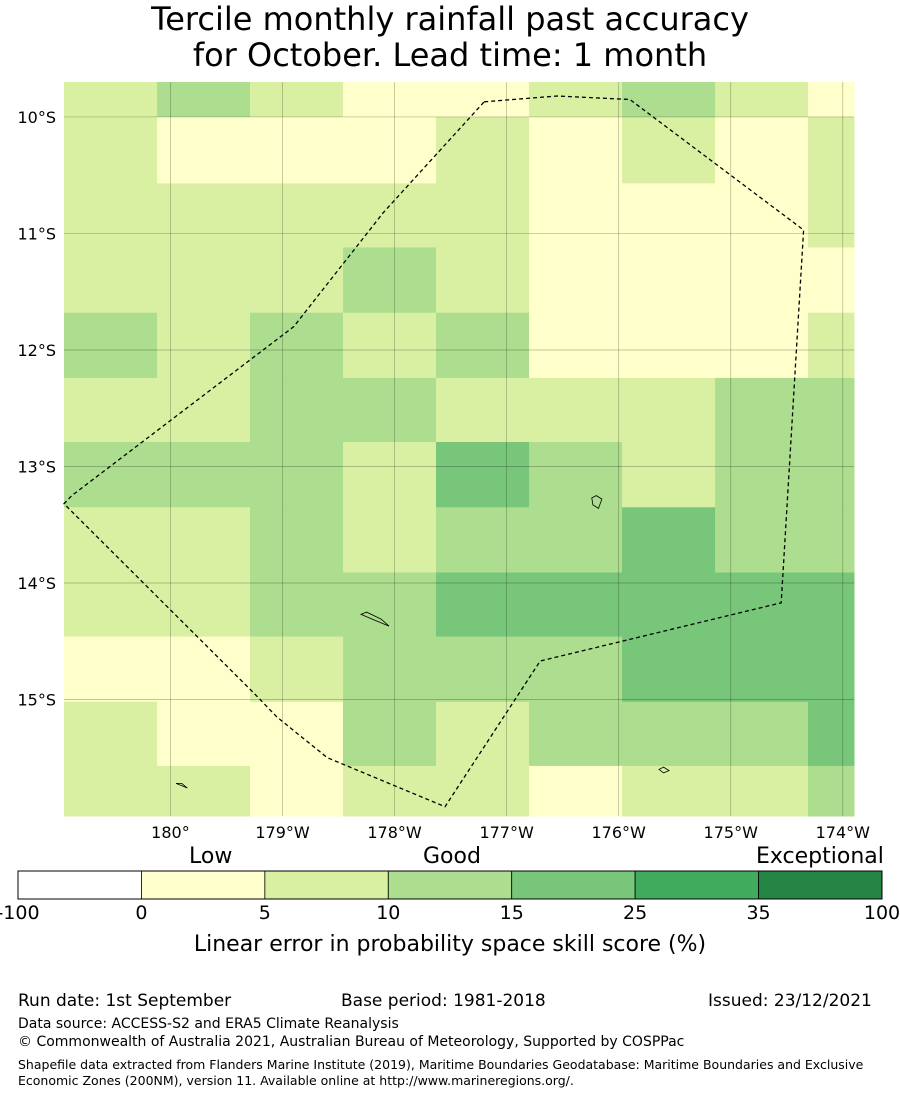  What do you see at coordinates (506, 832) in the screenshot?
I see `longitude-tick-label: 177°W` at bounding box center [506, 832].